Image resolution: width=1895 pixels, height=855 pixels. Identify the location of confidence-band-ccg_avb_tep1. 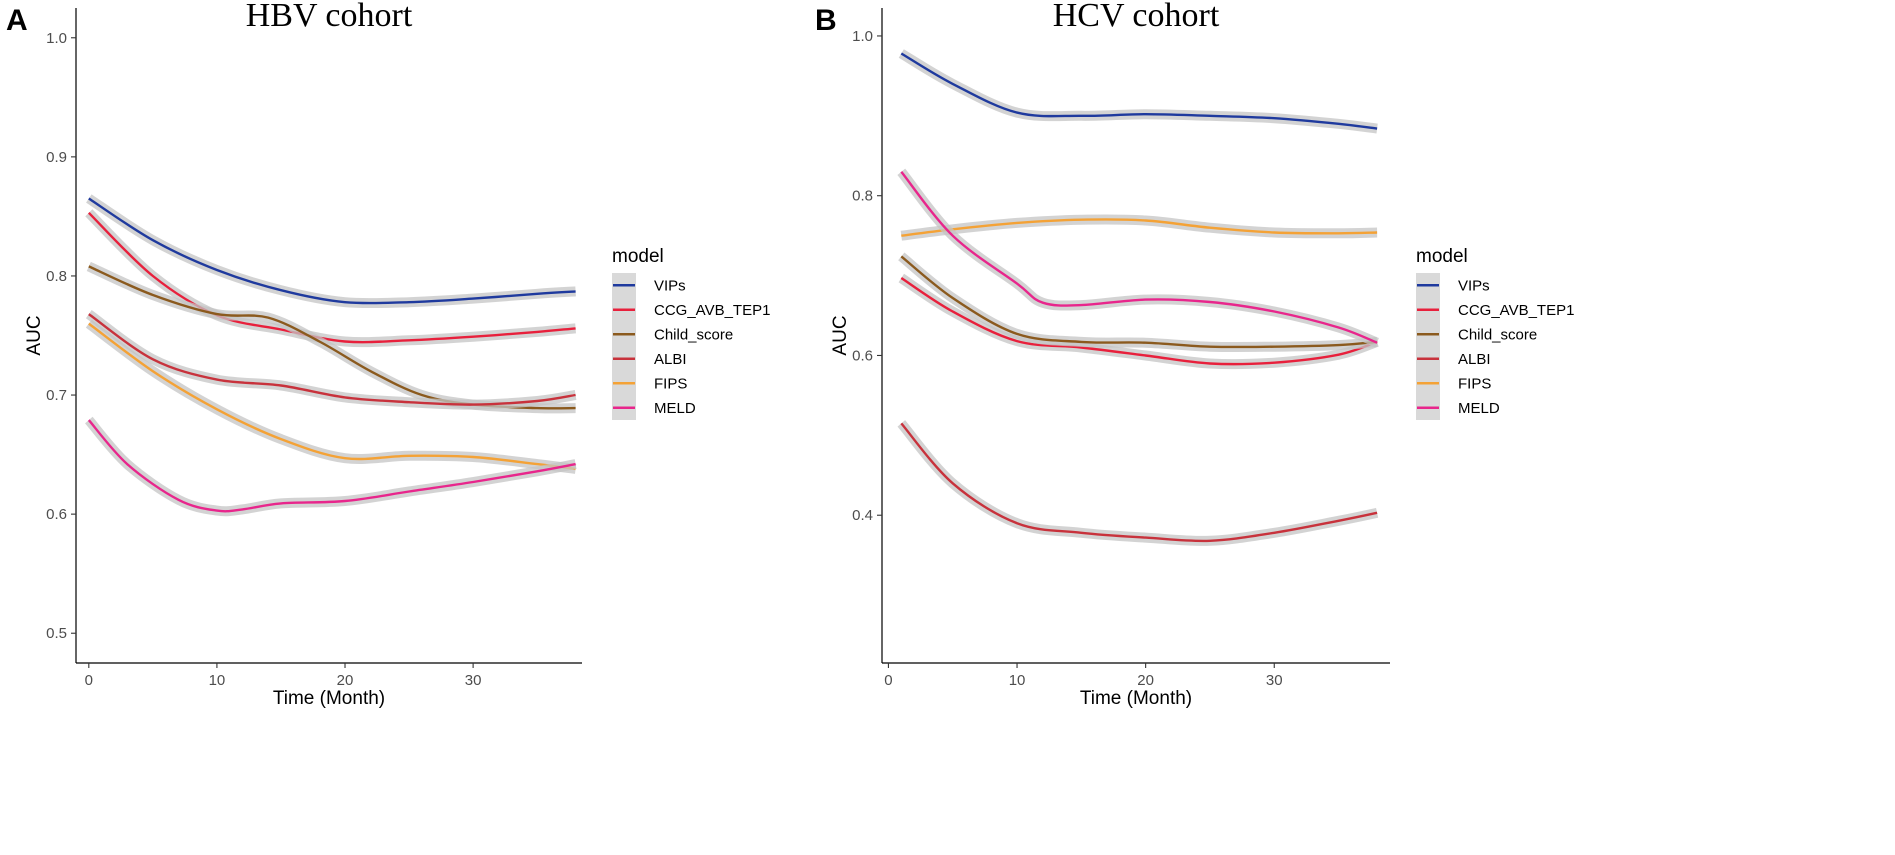
(331, 278).